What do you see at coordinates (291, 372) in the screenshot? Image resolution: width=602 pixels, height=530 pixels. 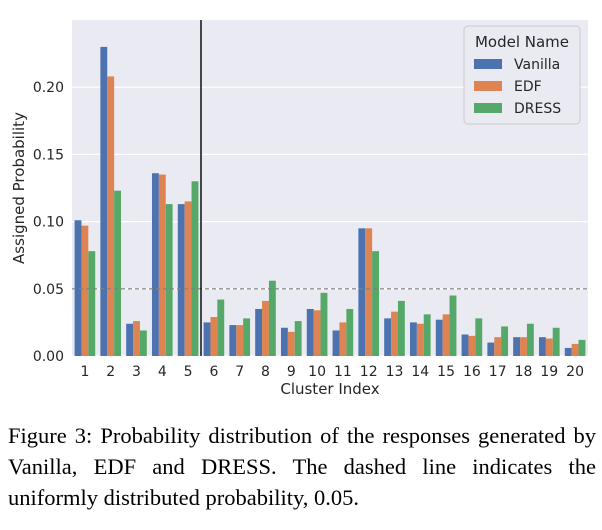 I see `x-tick-label: 9` at bounding box center [291, 372].